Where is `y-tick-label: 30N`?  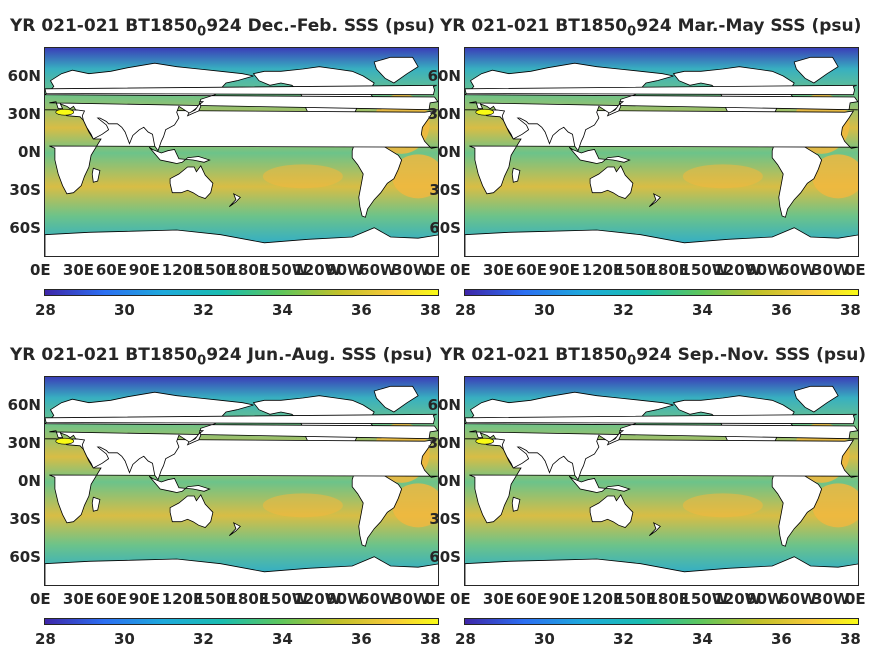 y-tick-label: 30N is located at coordinates (444, 114).